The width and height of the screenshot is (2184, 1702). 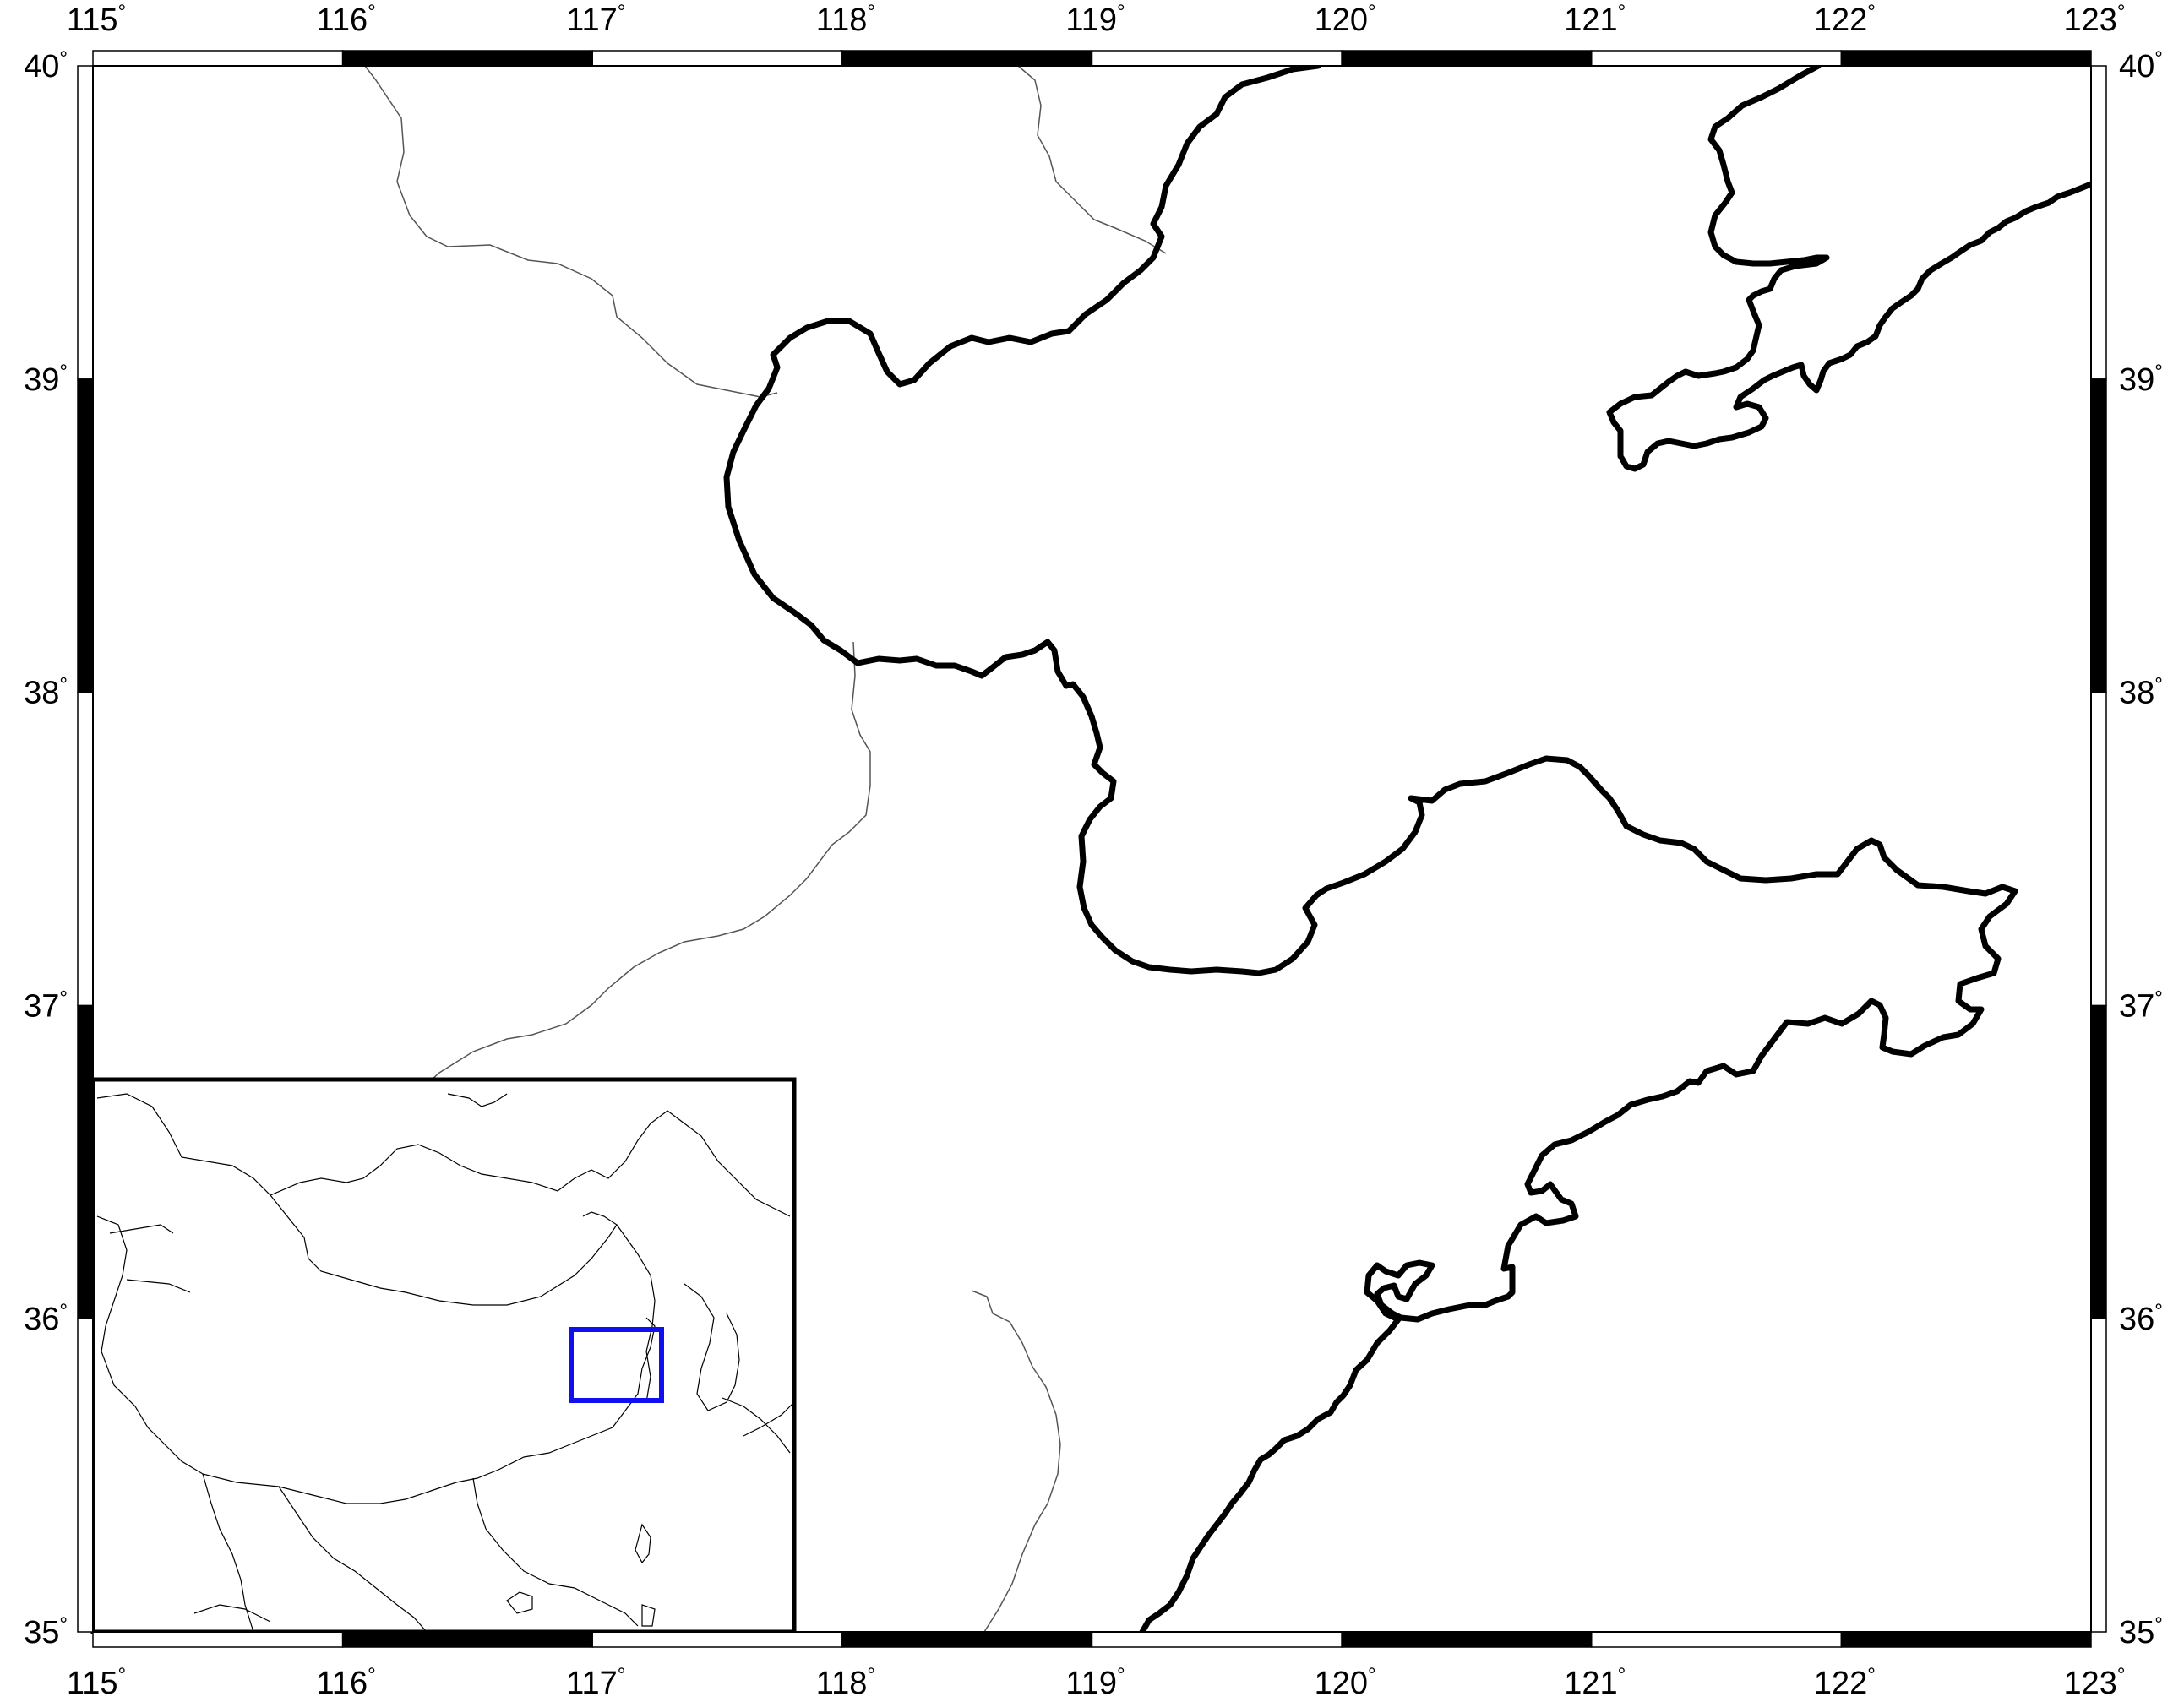 What do you see at coordinates (2141, 1005) in the screenshot?
I see `lat-tick-label-right: 37°` at bounding box center [2141, 1005].